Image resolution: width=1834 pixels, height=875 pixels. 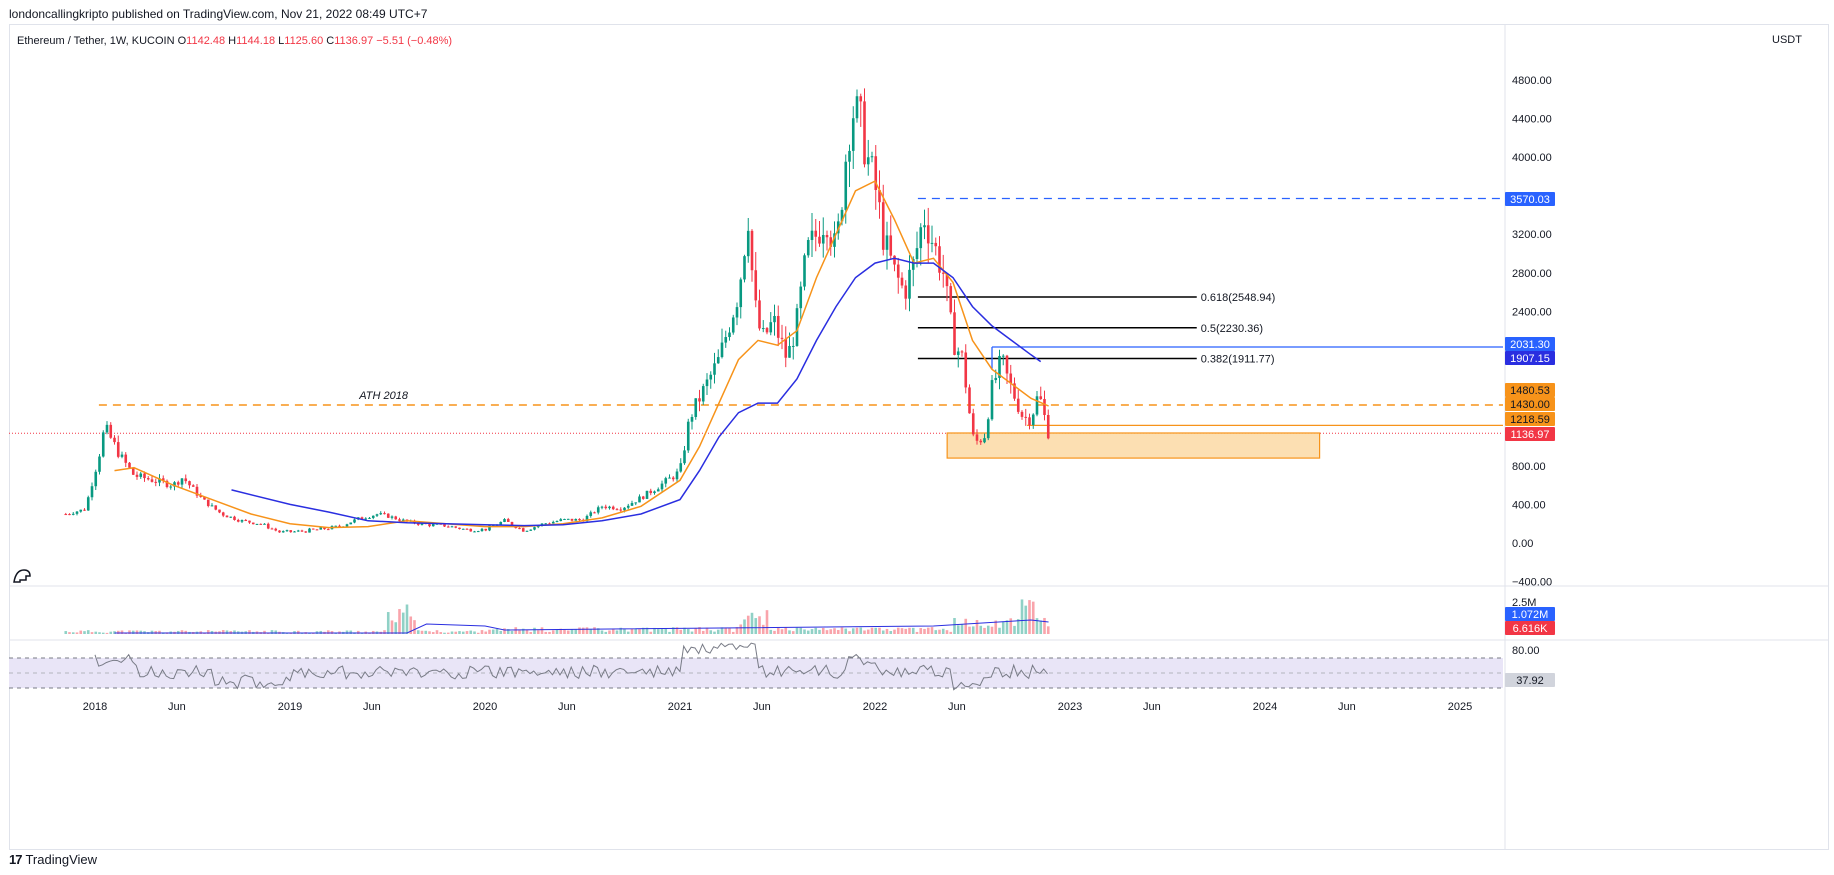 What do you see at coordinates (96, 41) in the screenshot?
I see `symbol-title: Ethereum / Tether, 1W, KUCOIN` at bounding box center [96, 41].